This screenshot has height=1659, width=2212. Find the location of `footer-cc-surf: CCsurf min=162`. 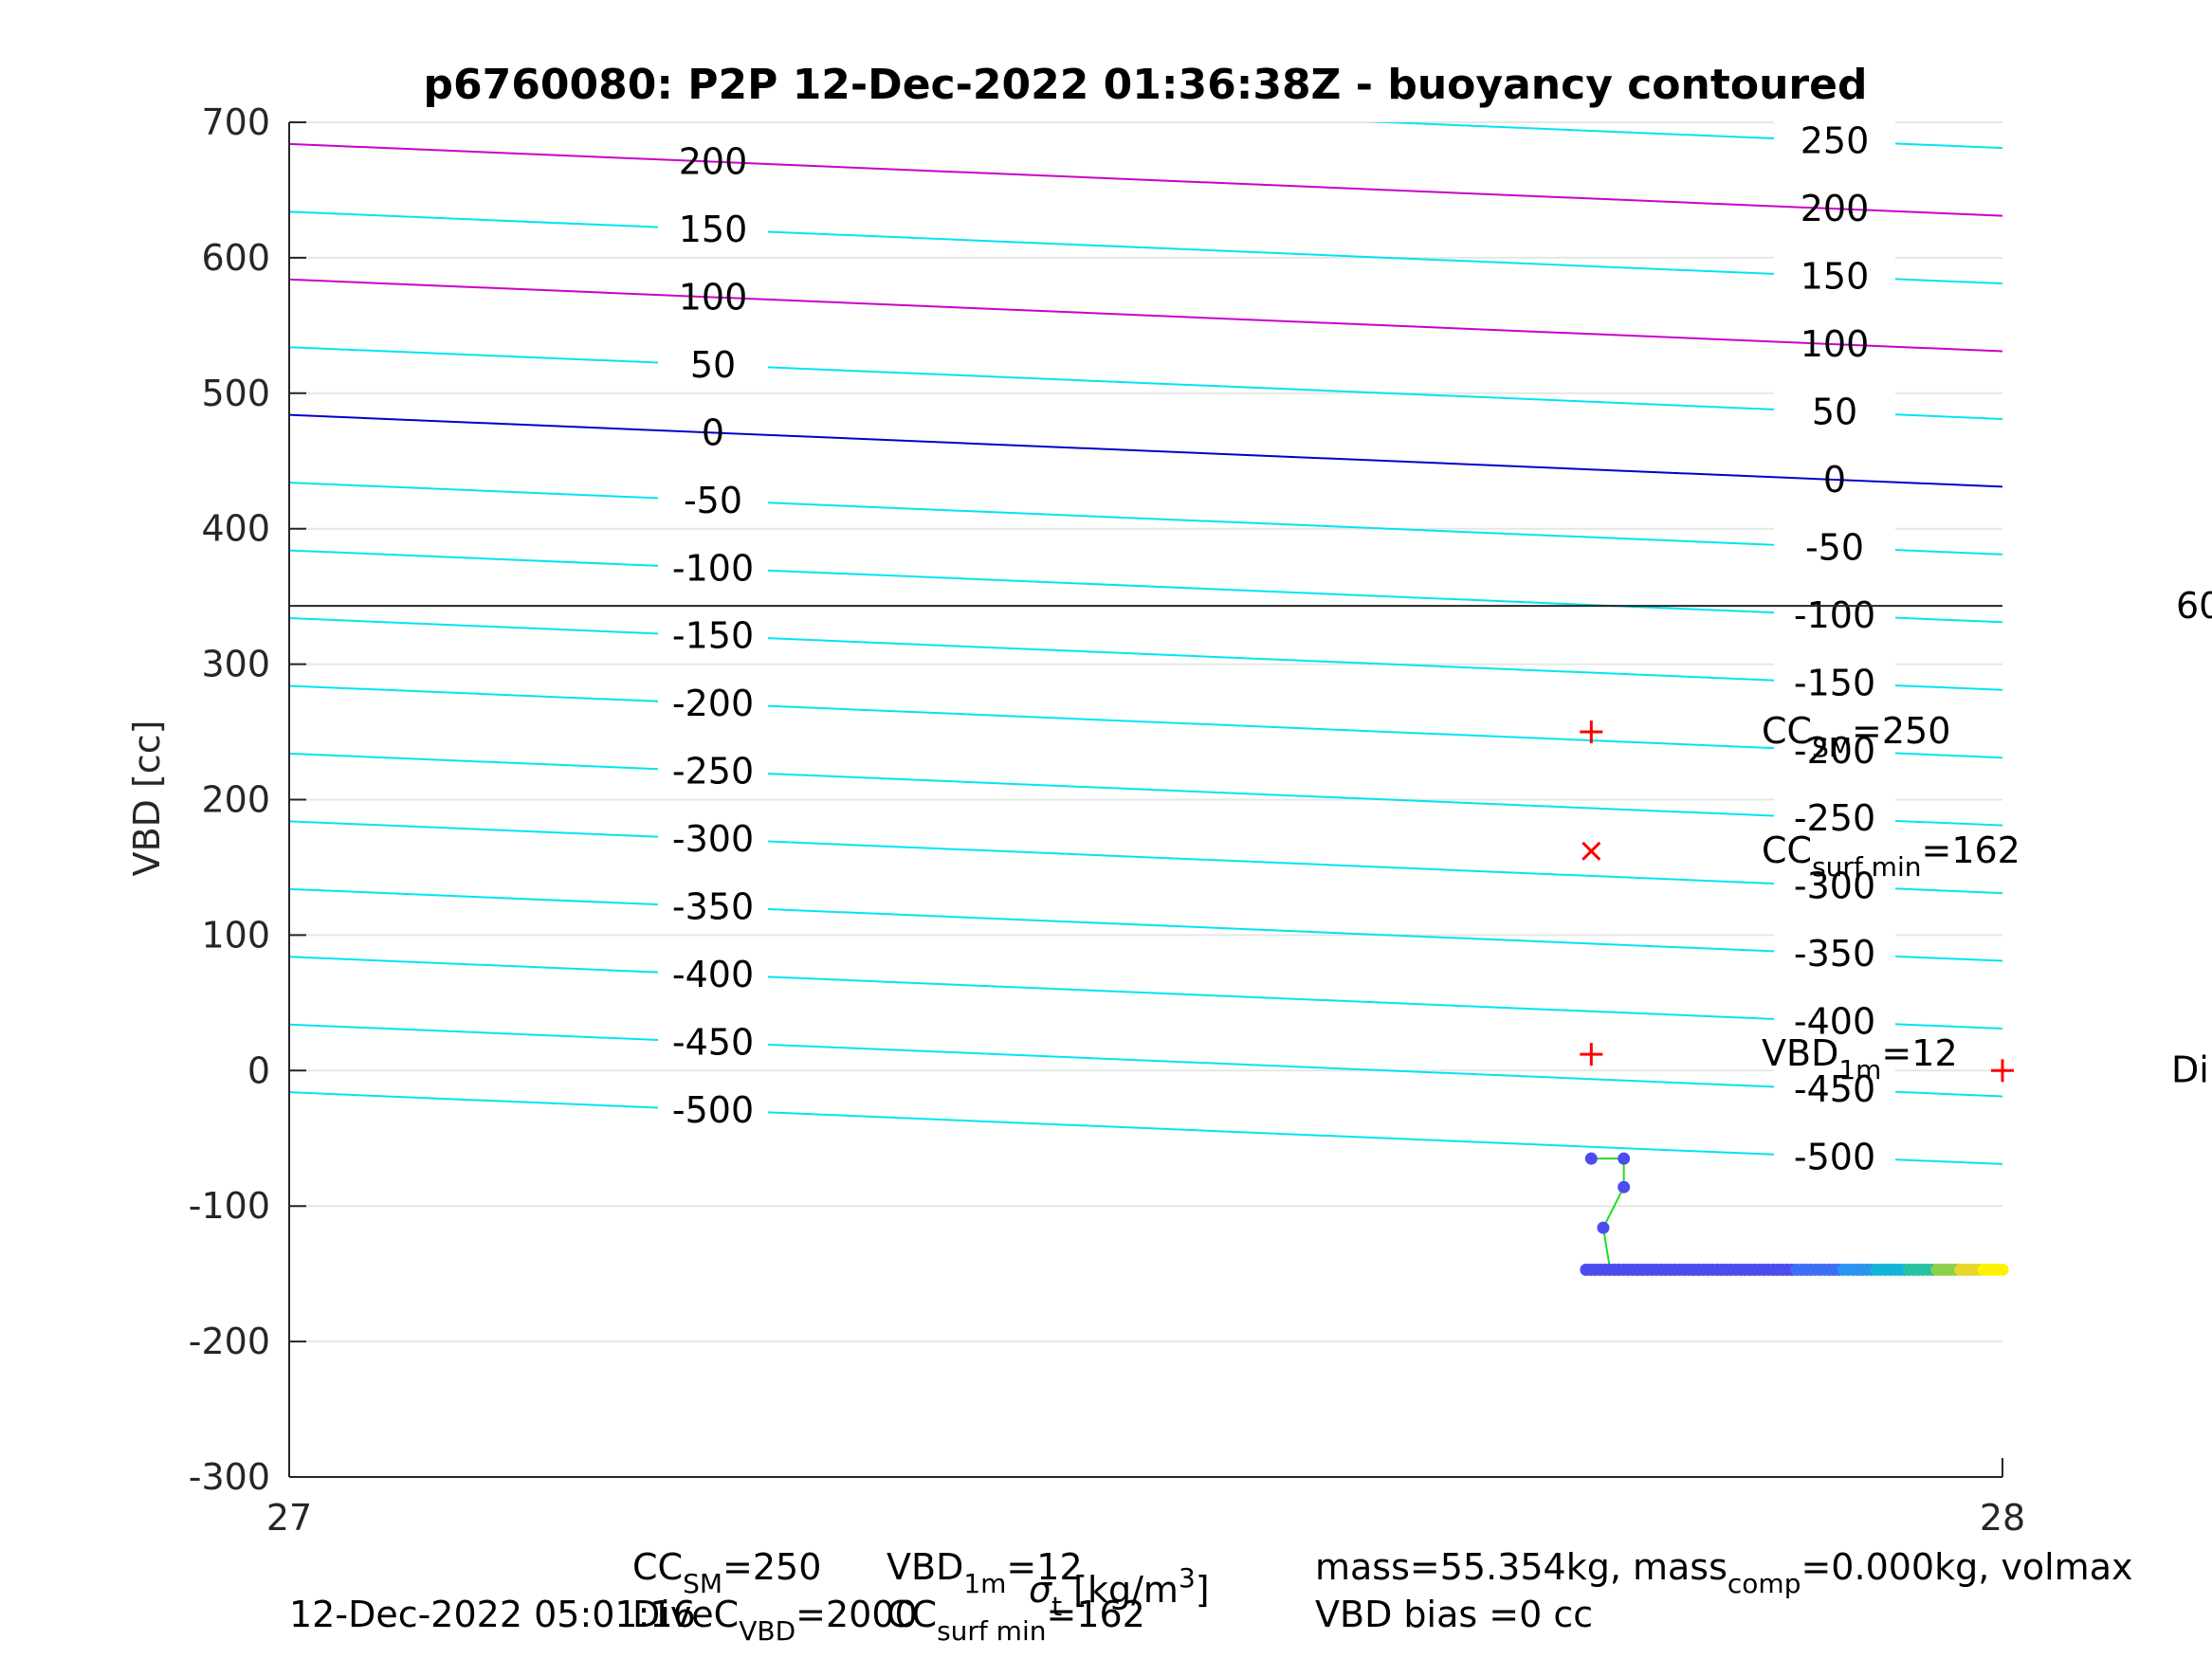

footer-cc-surf: CCsurf min=162 is located at coordinates (1016, 1620).